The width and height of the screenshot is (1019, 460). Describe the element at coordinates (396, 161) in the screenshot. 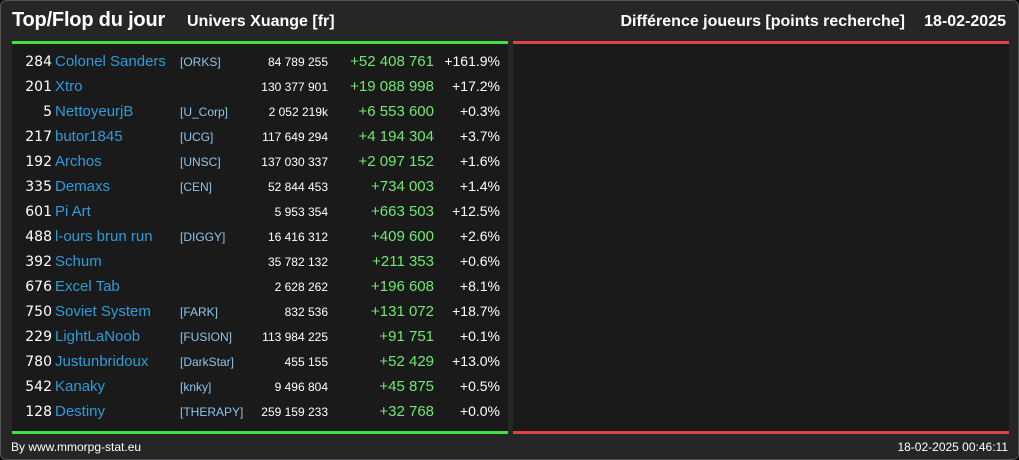

I see `points-difference: +2 097 152` at that location.